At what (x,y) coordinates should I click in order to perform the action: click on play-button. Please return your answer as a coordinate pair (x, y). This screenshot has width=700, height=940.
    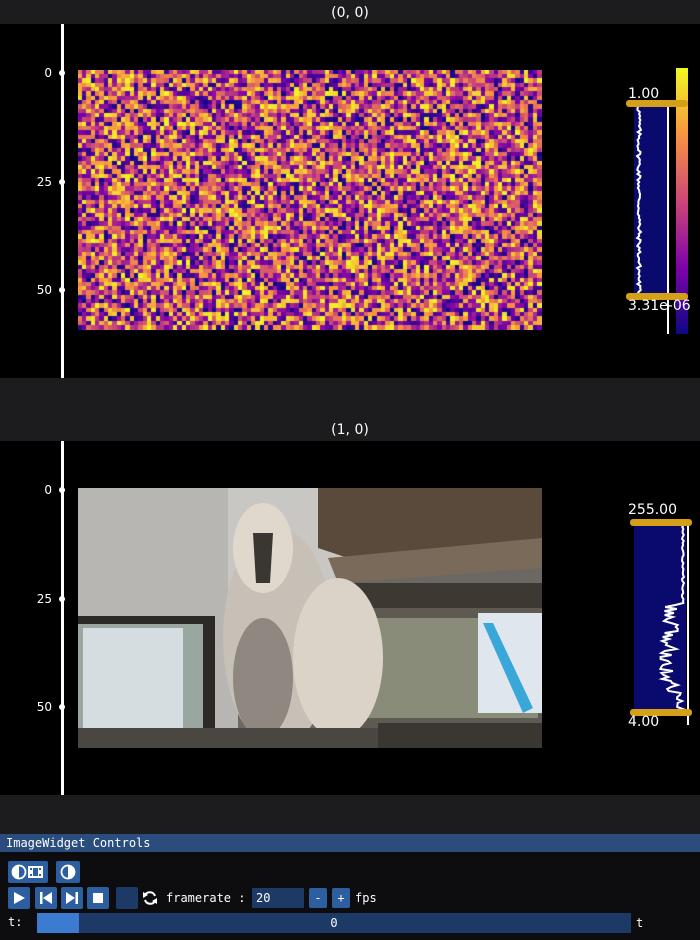
    Looking at the image, I should click on (19, 898).